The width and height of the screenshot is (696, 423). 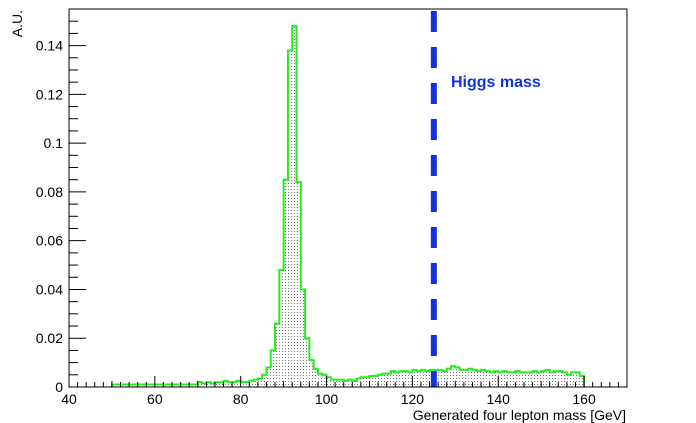 I want to click on y-tick-label: 0.1, so click(x=54, y=143).